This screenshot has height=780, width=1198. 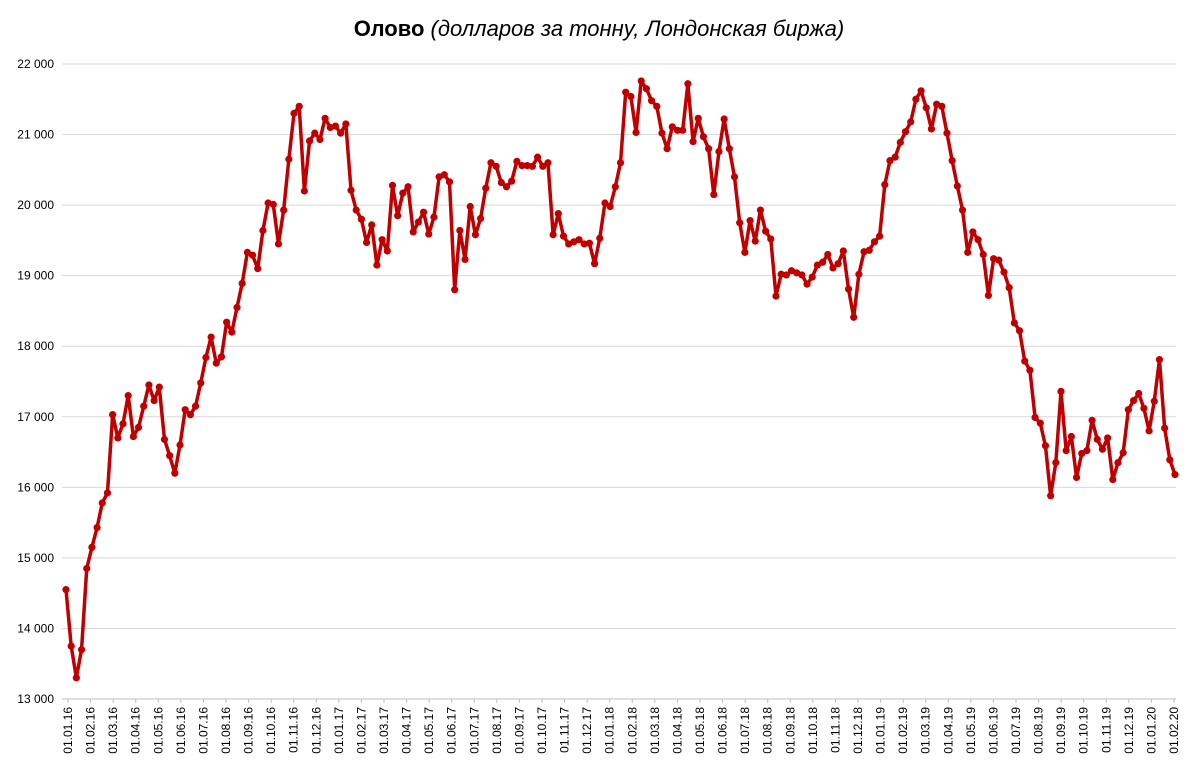 I want to click on x-tick-label: 01.02.18, so click(x=632, y=730).